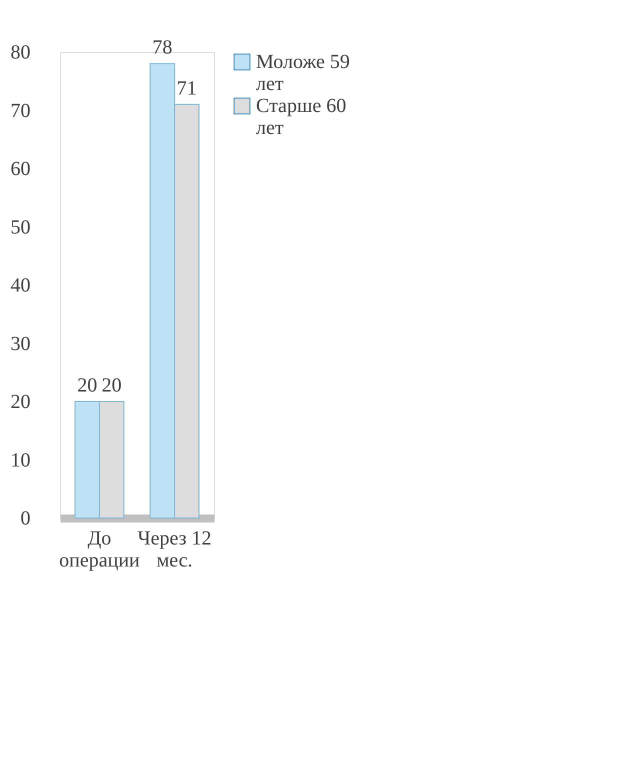 The height and width of the screenshot is (764, 623). What do you see at coordinates (20, 227) in the screenshot?
I see `y-tick-label: 50` at bounding box center [20, 227].